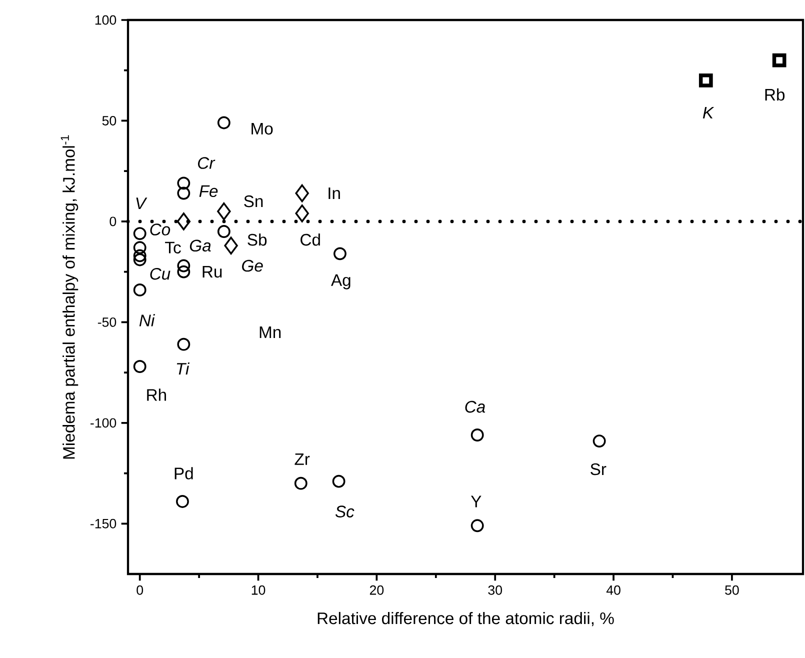  Describe the element at coordinates (207, 163) in the screenshot. I see `annotation: Cr` at that location.